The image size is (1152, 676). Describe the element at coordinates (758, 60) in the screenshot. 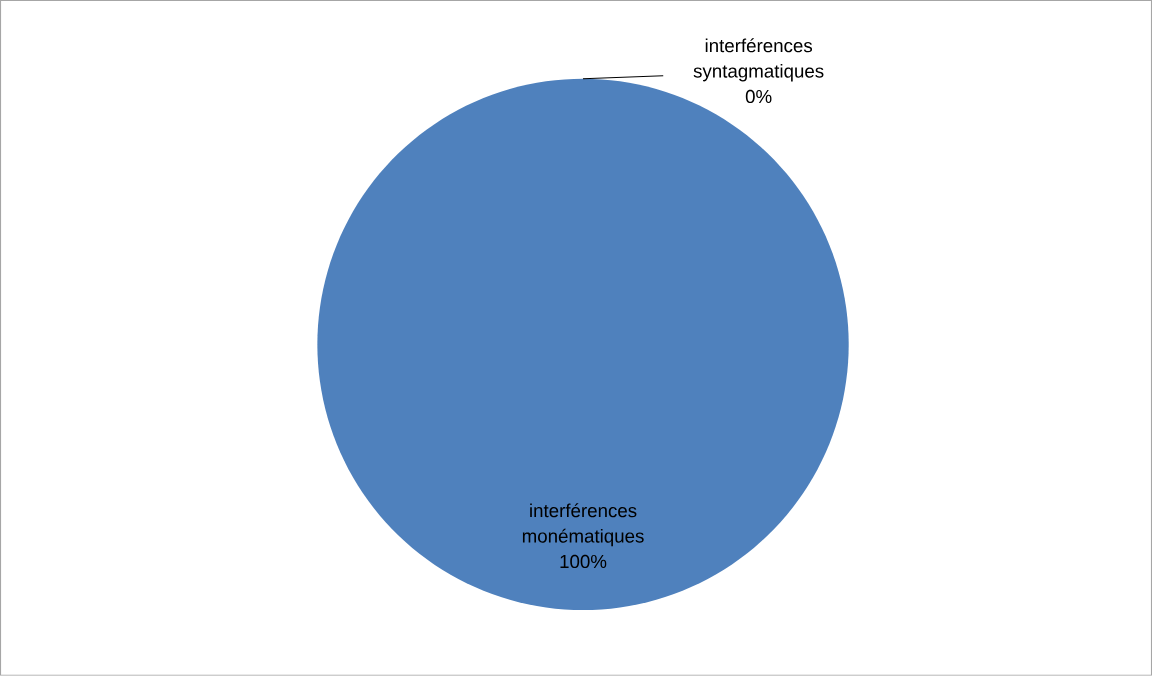

I see `category-label: interférences syntagmatiques` at that location.